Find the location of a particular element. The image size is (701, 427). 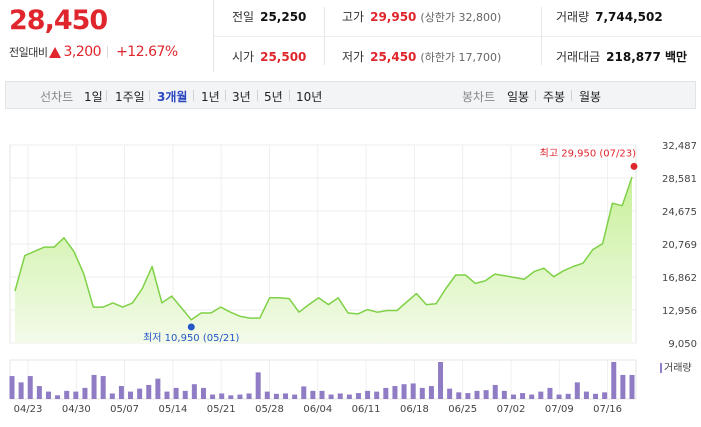

chart-toolbar: 선차트 1일 1주일 3개월 1년 3년 5년 10년 봉차트 일봉 주봉 월봉 is located at coordinates (350, 95).